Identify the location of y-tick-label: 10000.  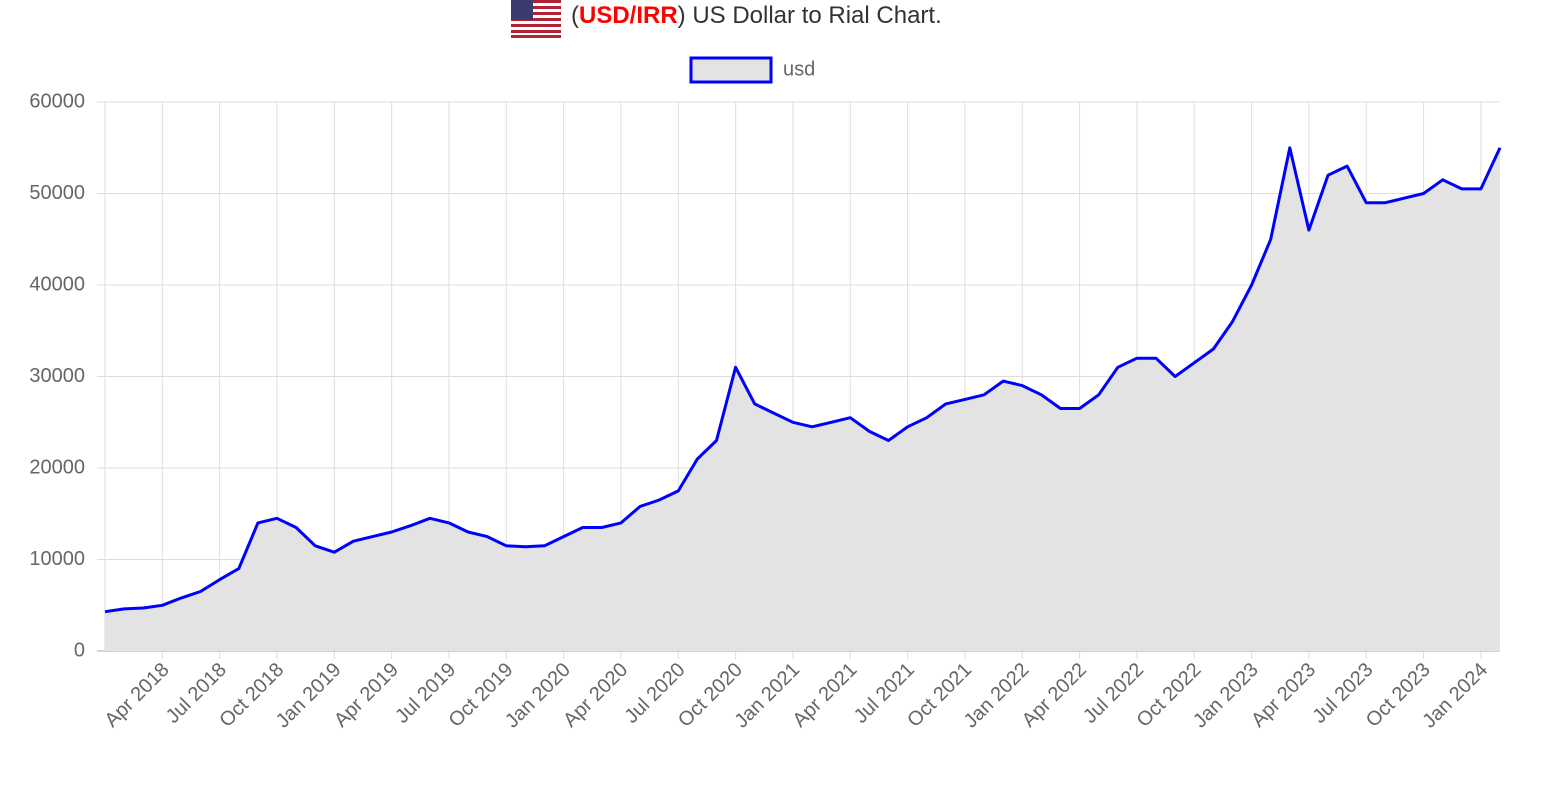
(57, 559).